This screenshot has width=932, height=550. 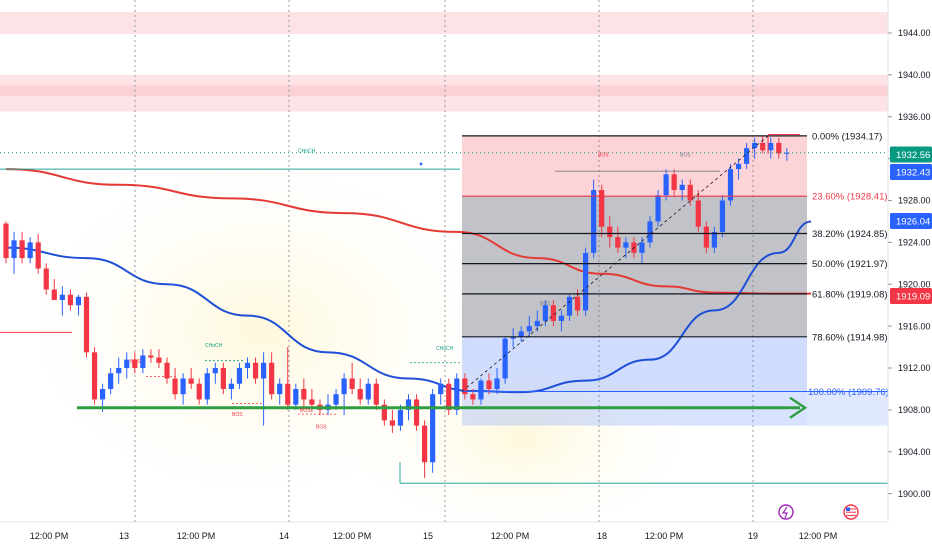 What do you see at coordinates (786, 512) in the screenshot?
I see `economic-event-icon` at bounding box center [786, 512].